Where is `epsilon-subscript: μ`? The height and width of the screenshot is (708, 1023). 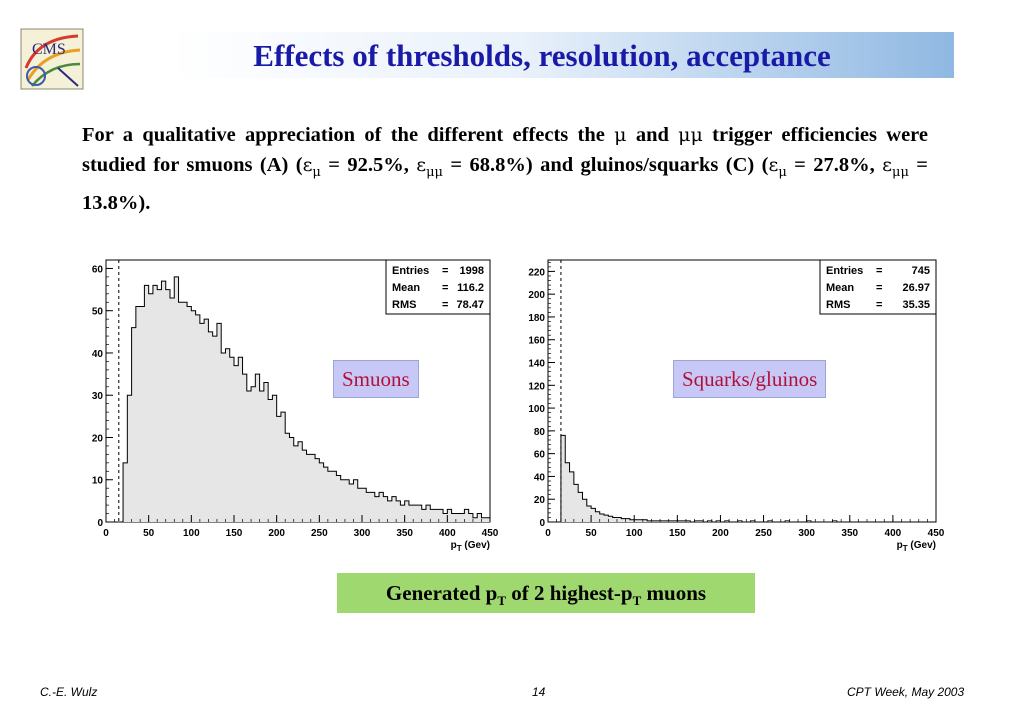
epsilon-subscript: μ is located at coordinates (782, 173).